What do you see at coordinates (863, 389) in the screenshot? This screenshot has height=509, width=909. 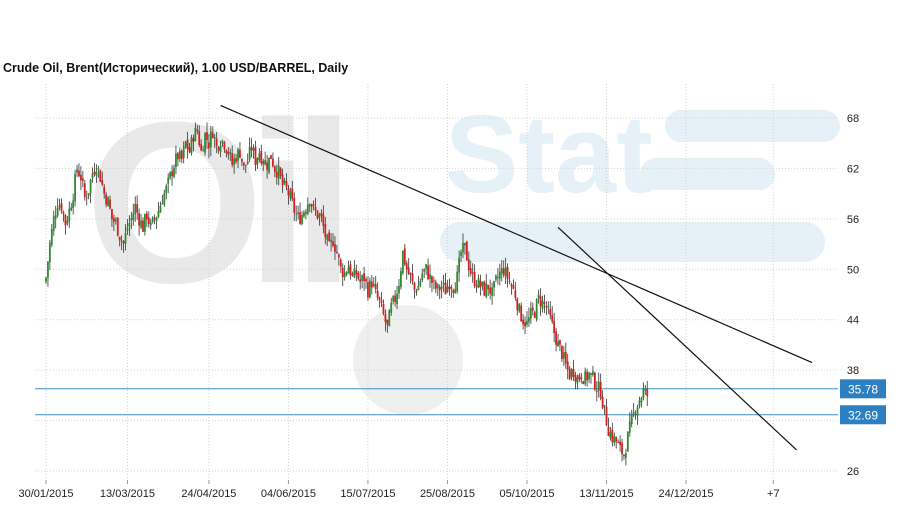 I see `level-label: 35.78` at bounding box center [863, 389].